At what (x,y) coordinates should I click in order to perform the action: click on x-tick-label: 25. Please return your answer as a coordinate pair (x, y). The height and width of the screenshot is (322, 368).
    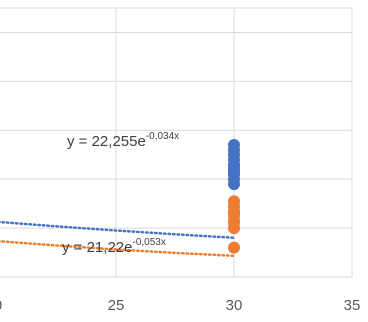
    Looking at the image, I should click on (116, 305).